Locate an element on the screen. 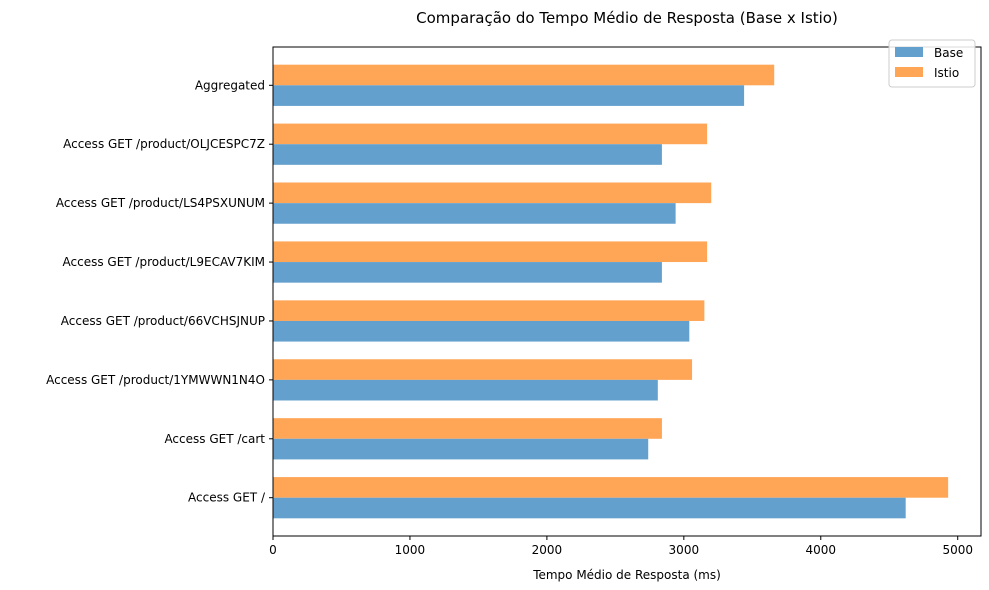  x-tick-label: 5000 is located at coordinates (957, 550).